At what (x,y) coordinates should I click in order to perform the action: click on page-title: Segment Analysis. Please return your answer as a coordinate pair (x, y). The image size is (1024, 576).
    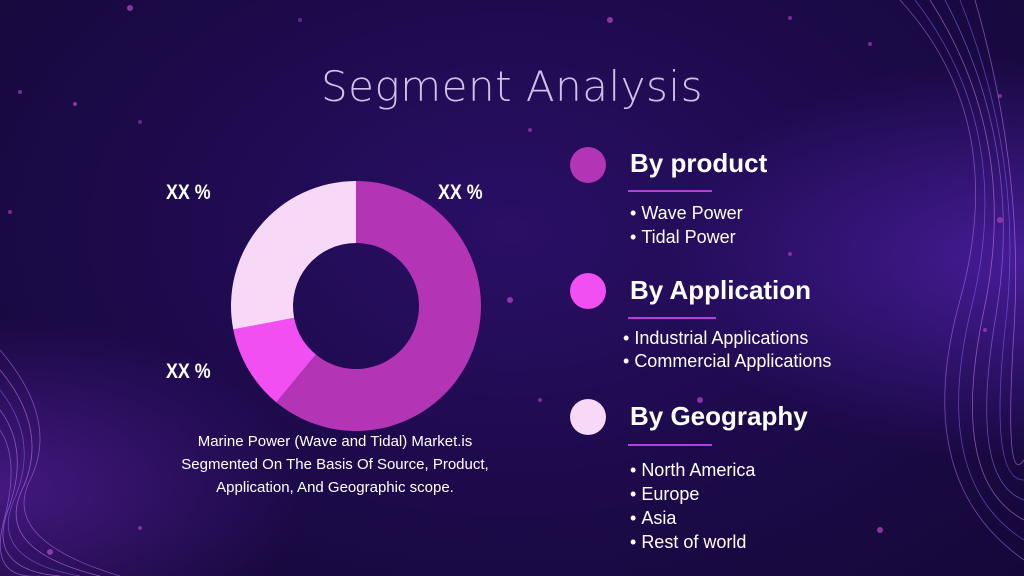
    Looking at the image, I should click on (512, 86).